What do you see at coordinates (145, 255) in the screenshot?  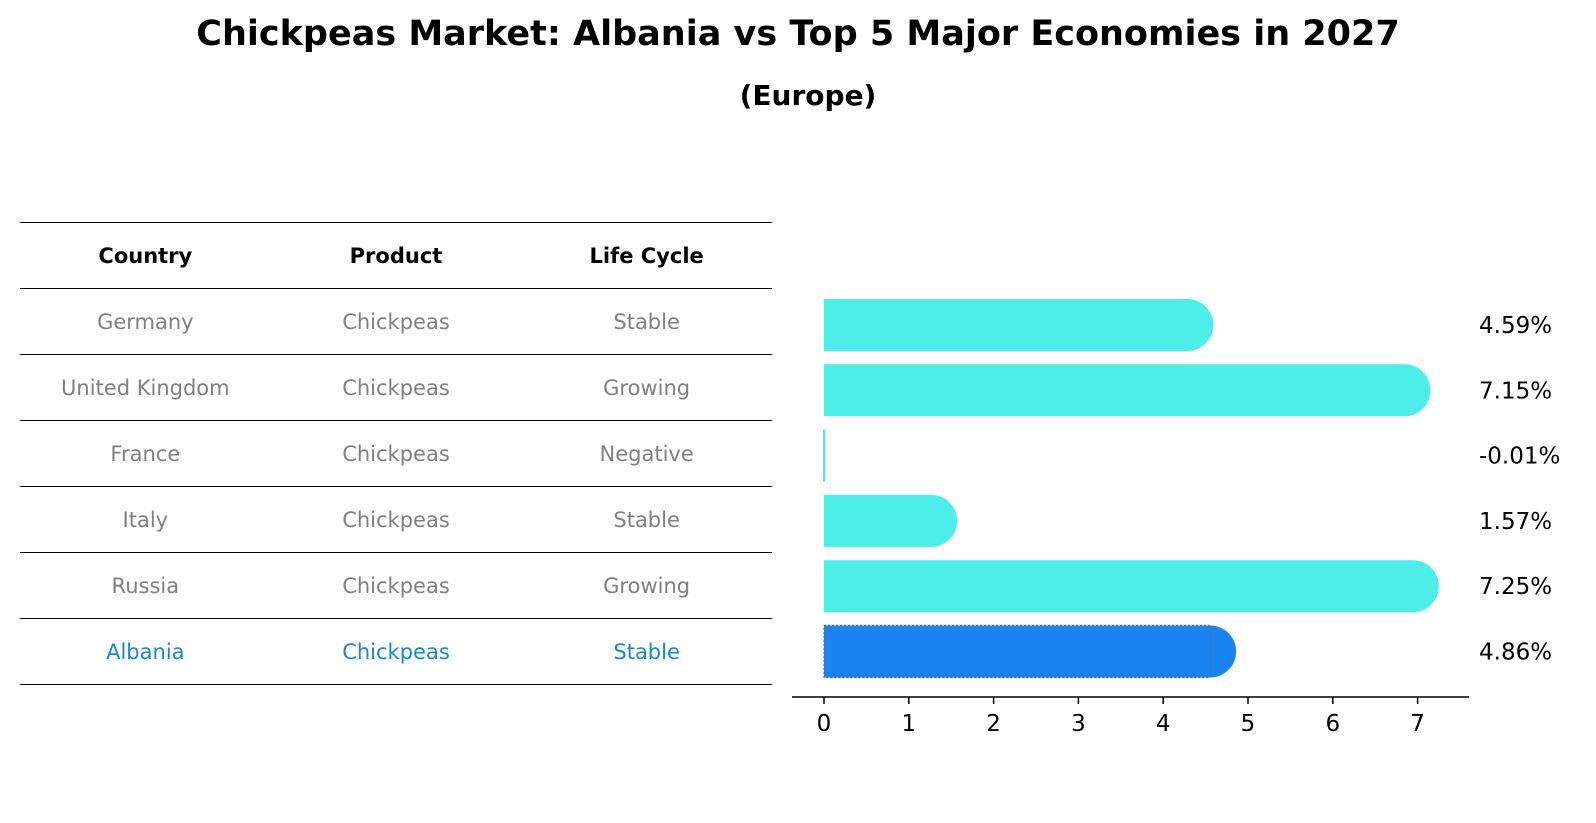 I see `header-country: Country` at bounding box center [145, 255].